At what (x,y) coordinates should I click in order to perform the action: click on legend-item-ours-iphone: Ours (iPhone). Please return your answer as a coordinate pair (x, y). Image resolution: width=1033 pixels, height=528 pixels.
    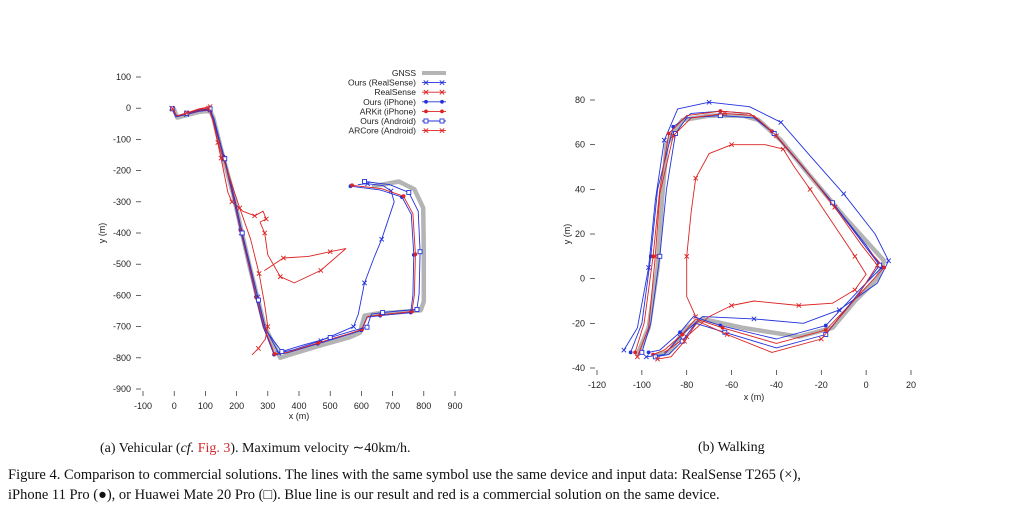
    Looking at the image, I should click on (404, 102).